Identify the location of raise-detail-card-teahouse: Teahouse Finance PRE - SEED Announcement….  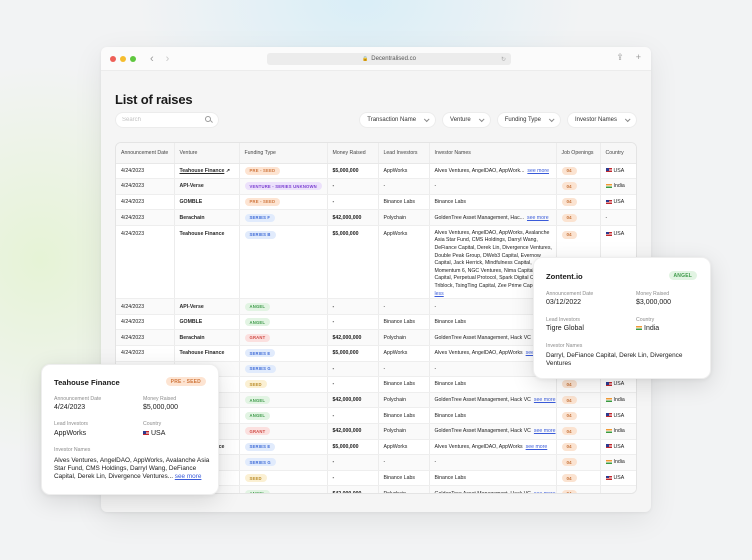
(130, 429).